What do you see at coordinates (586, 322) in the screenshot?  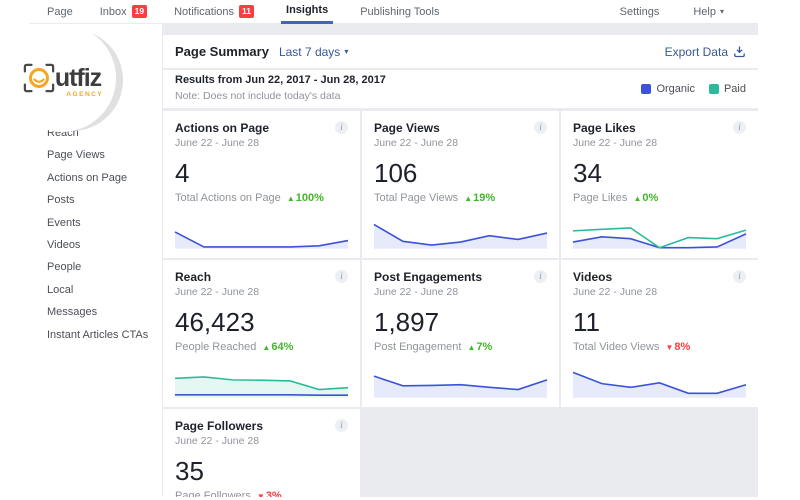 I see `card-value: 11` at bounding box center [586, 322].